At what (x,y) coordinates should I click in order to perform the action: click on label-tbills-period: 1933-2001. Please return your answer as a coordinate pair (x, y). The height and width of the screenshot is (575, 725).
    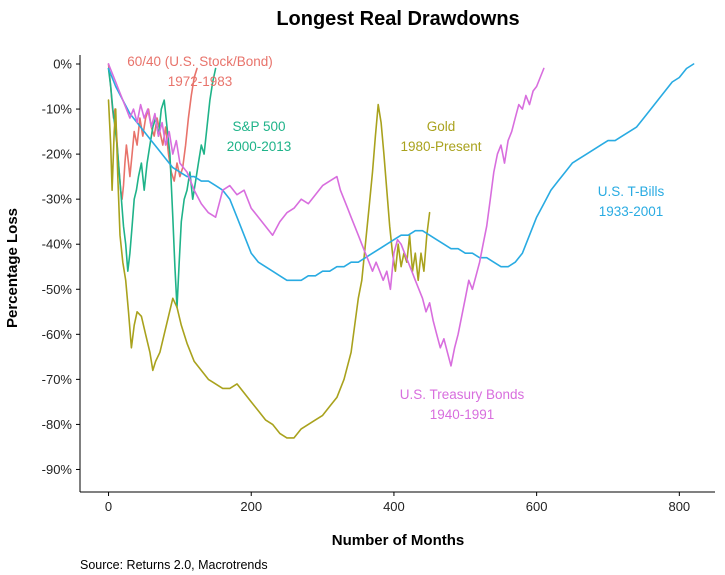
    Looking at the image, I should click on (631, 211).